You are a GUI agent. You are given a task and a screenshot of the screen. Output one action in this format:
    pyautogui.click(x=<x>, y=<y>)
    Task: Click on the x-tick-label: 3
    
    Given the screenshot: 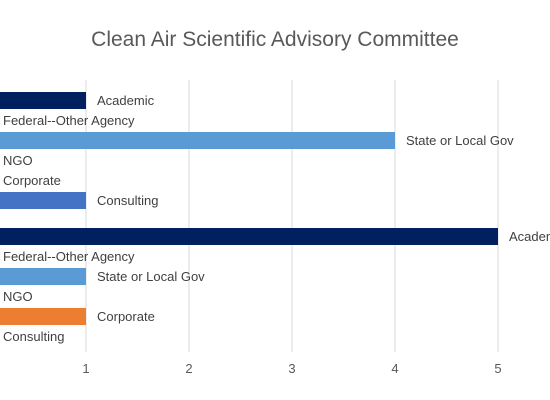 What is the action you would take?
    pyautogui.click(x=291, y=368)
    